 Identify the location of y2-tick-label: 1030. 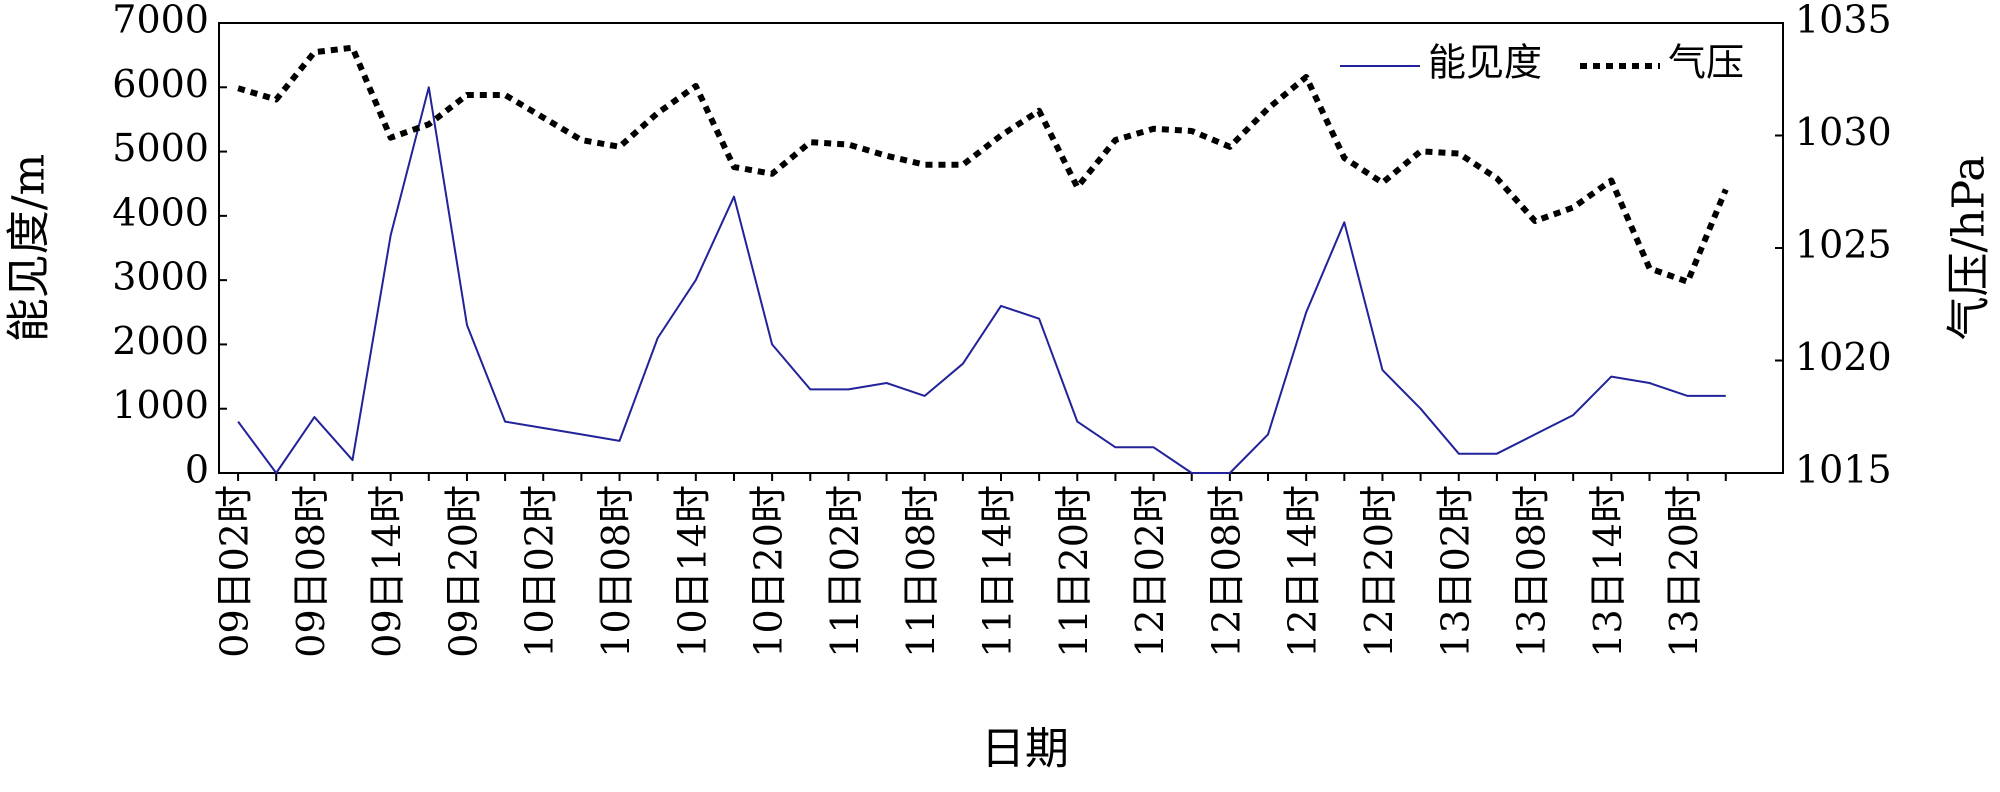
(1843, 132).